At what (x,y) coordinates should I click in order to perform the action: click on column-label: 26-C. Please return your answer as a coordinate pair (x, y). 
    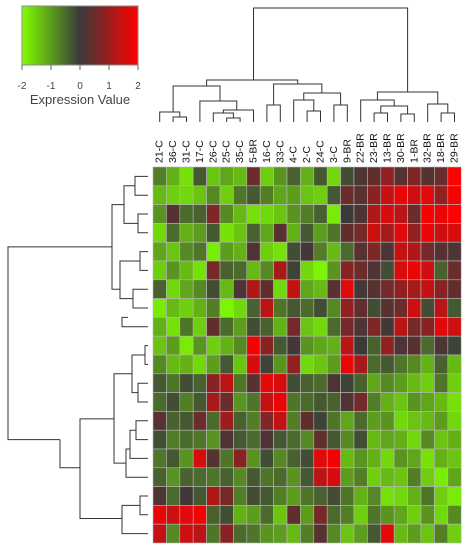
    Looking at the image, I should click on (213, 151).